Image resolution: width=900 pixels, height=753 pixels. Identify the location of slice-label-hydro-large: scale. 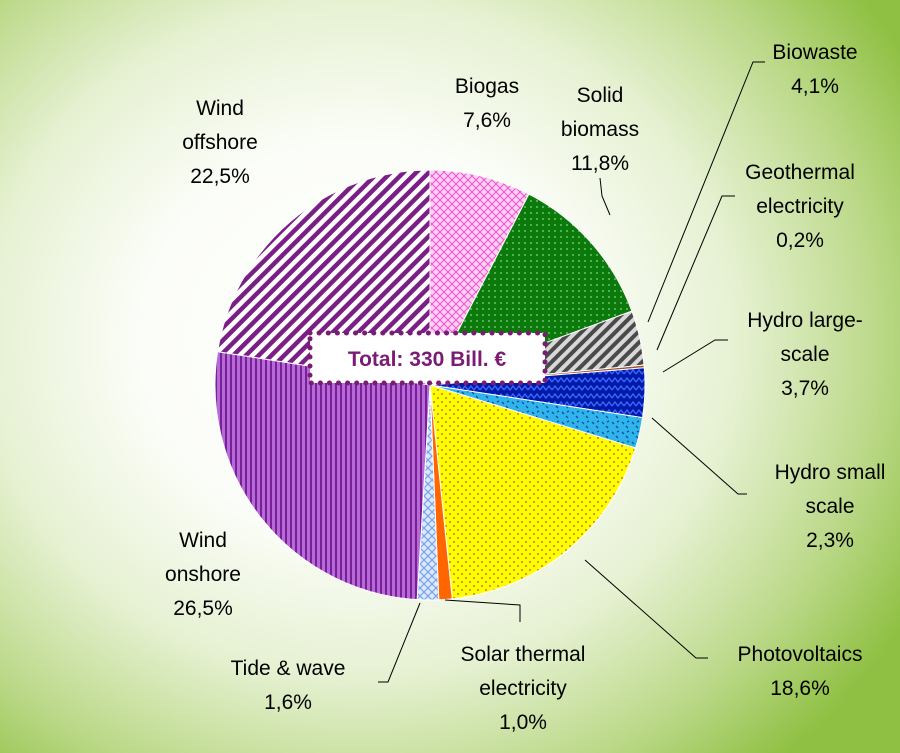
(804, 354).